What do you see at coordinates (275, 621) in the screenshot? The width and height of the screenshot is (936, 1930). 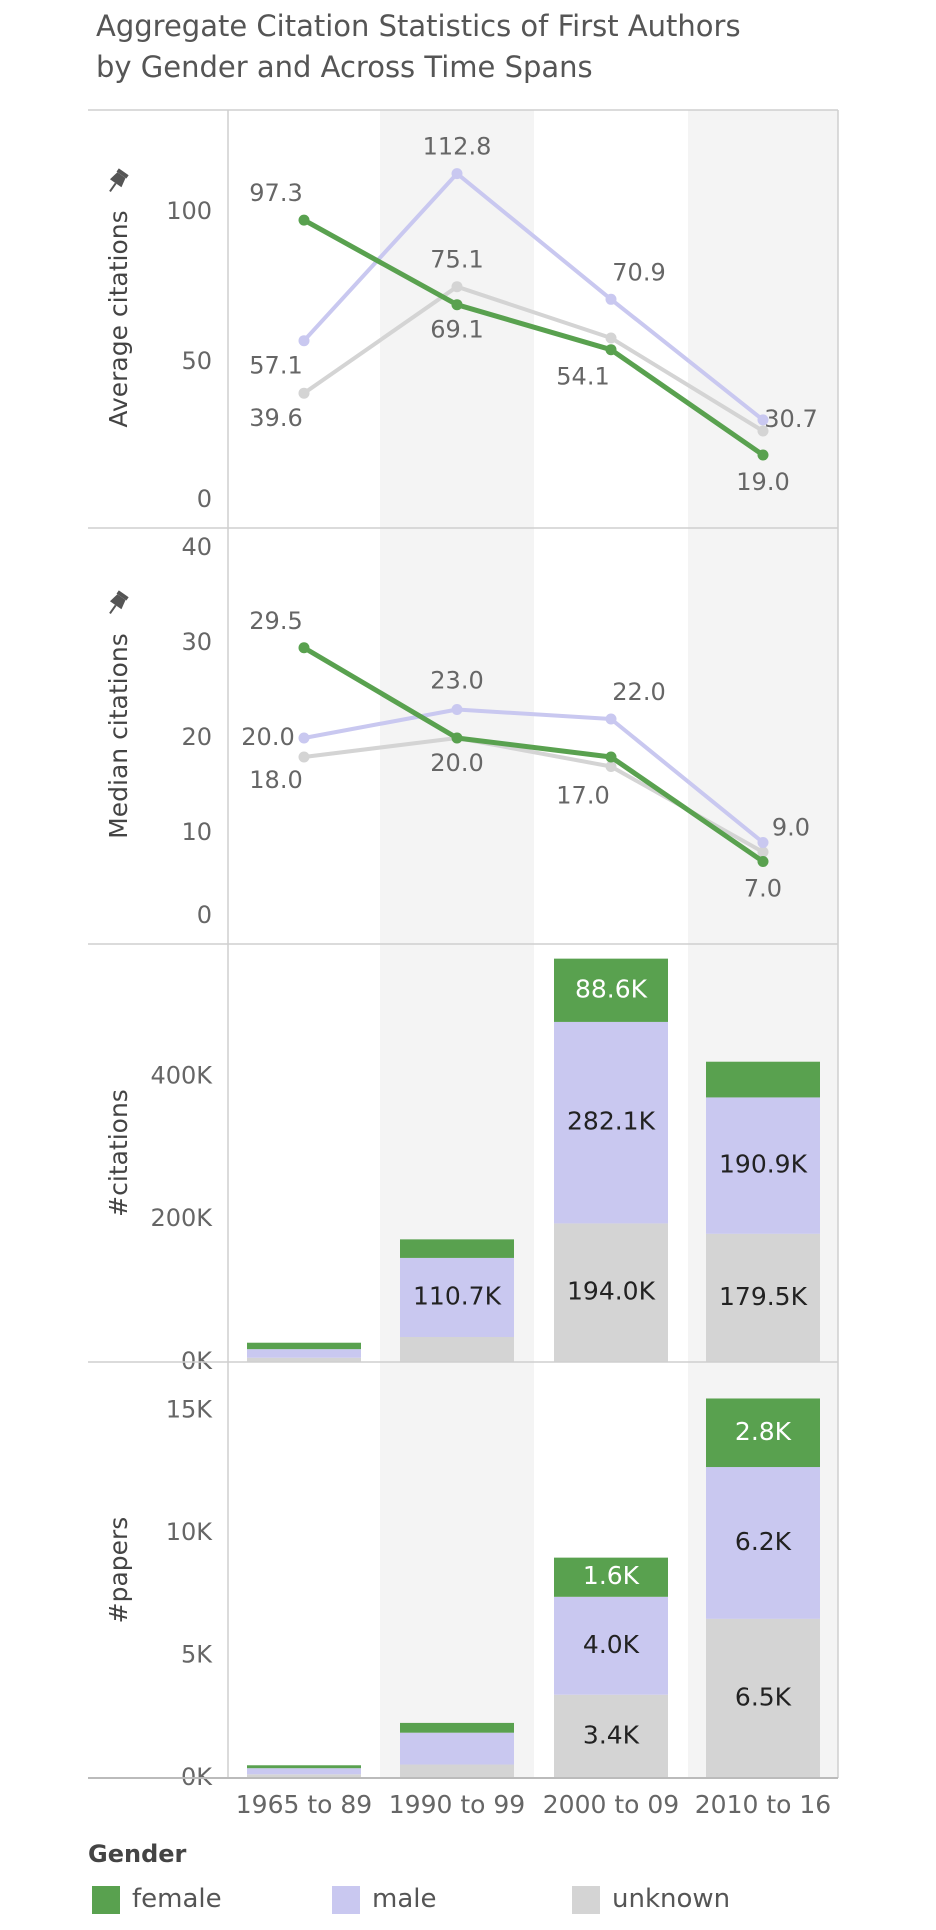 I see `data-label-female: 29.5` at bounding box center [275, 621].